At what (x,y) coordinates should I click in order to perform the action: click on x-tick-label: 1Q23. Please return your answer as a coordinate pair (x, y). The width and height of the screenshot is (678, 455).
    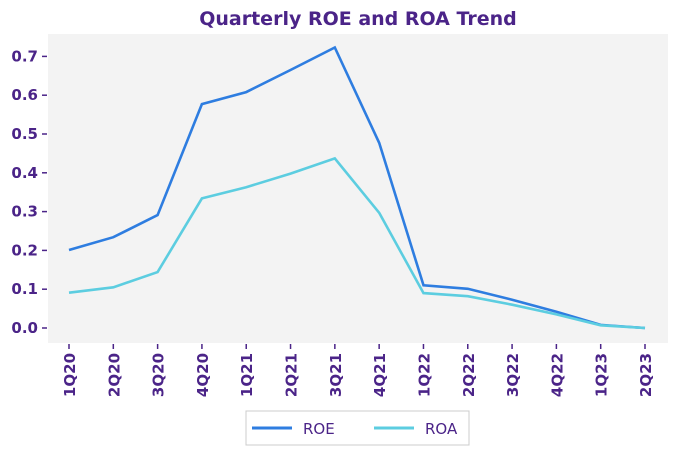
    Looking at the image, I should click on (602, 375).